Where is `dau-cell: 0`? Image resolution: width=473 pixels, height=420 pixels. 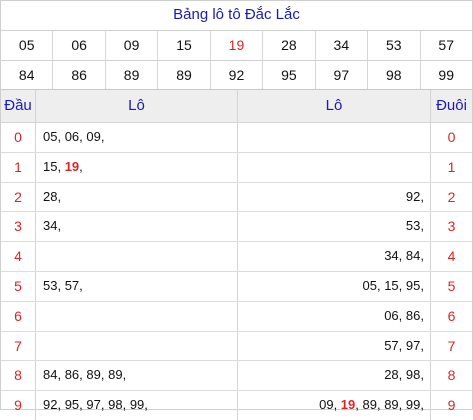
dau-cell: 0 is located at coordinates (18, 137).